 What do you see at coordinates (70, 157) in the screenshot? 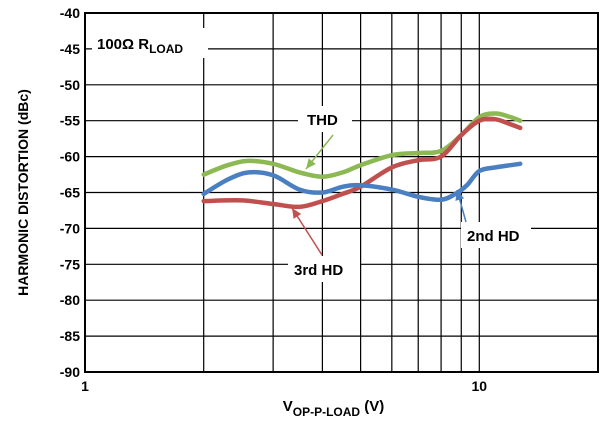
I see `y-tick-label: -60` at bounding box center [70, 157].